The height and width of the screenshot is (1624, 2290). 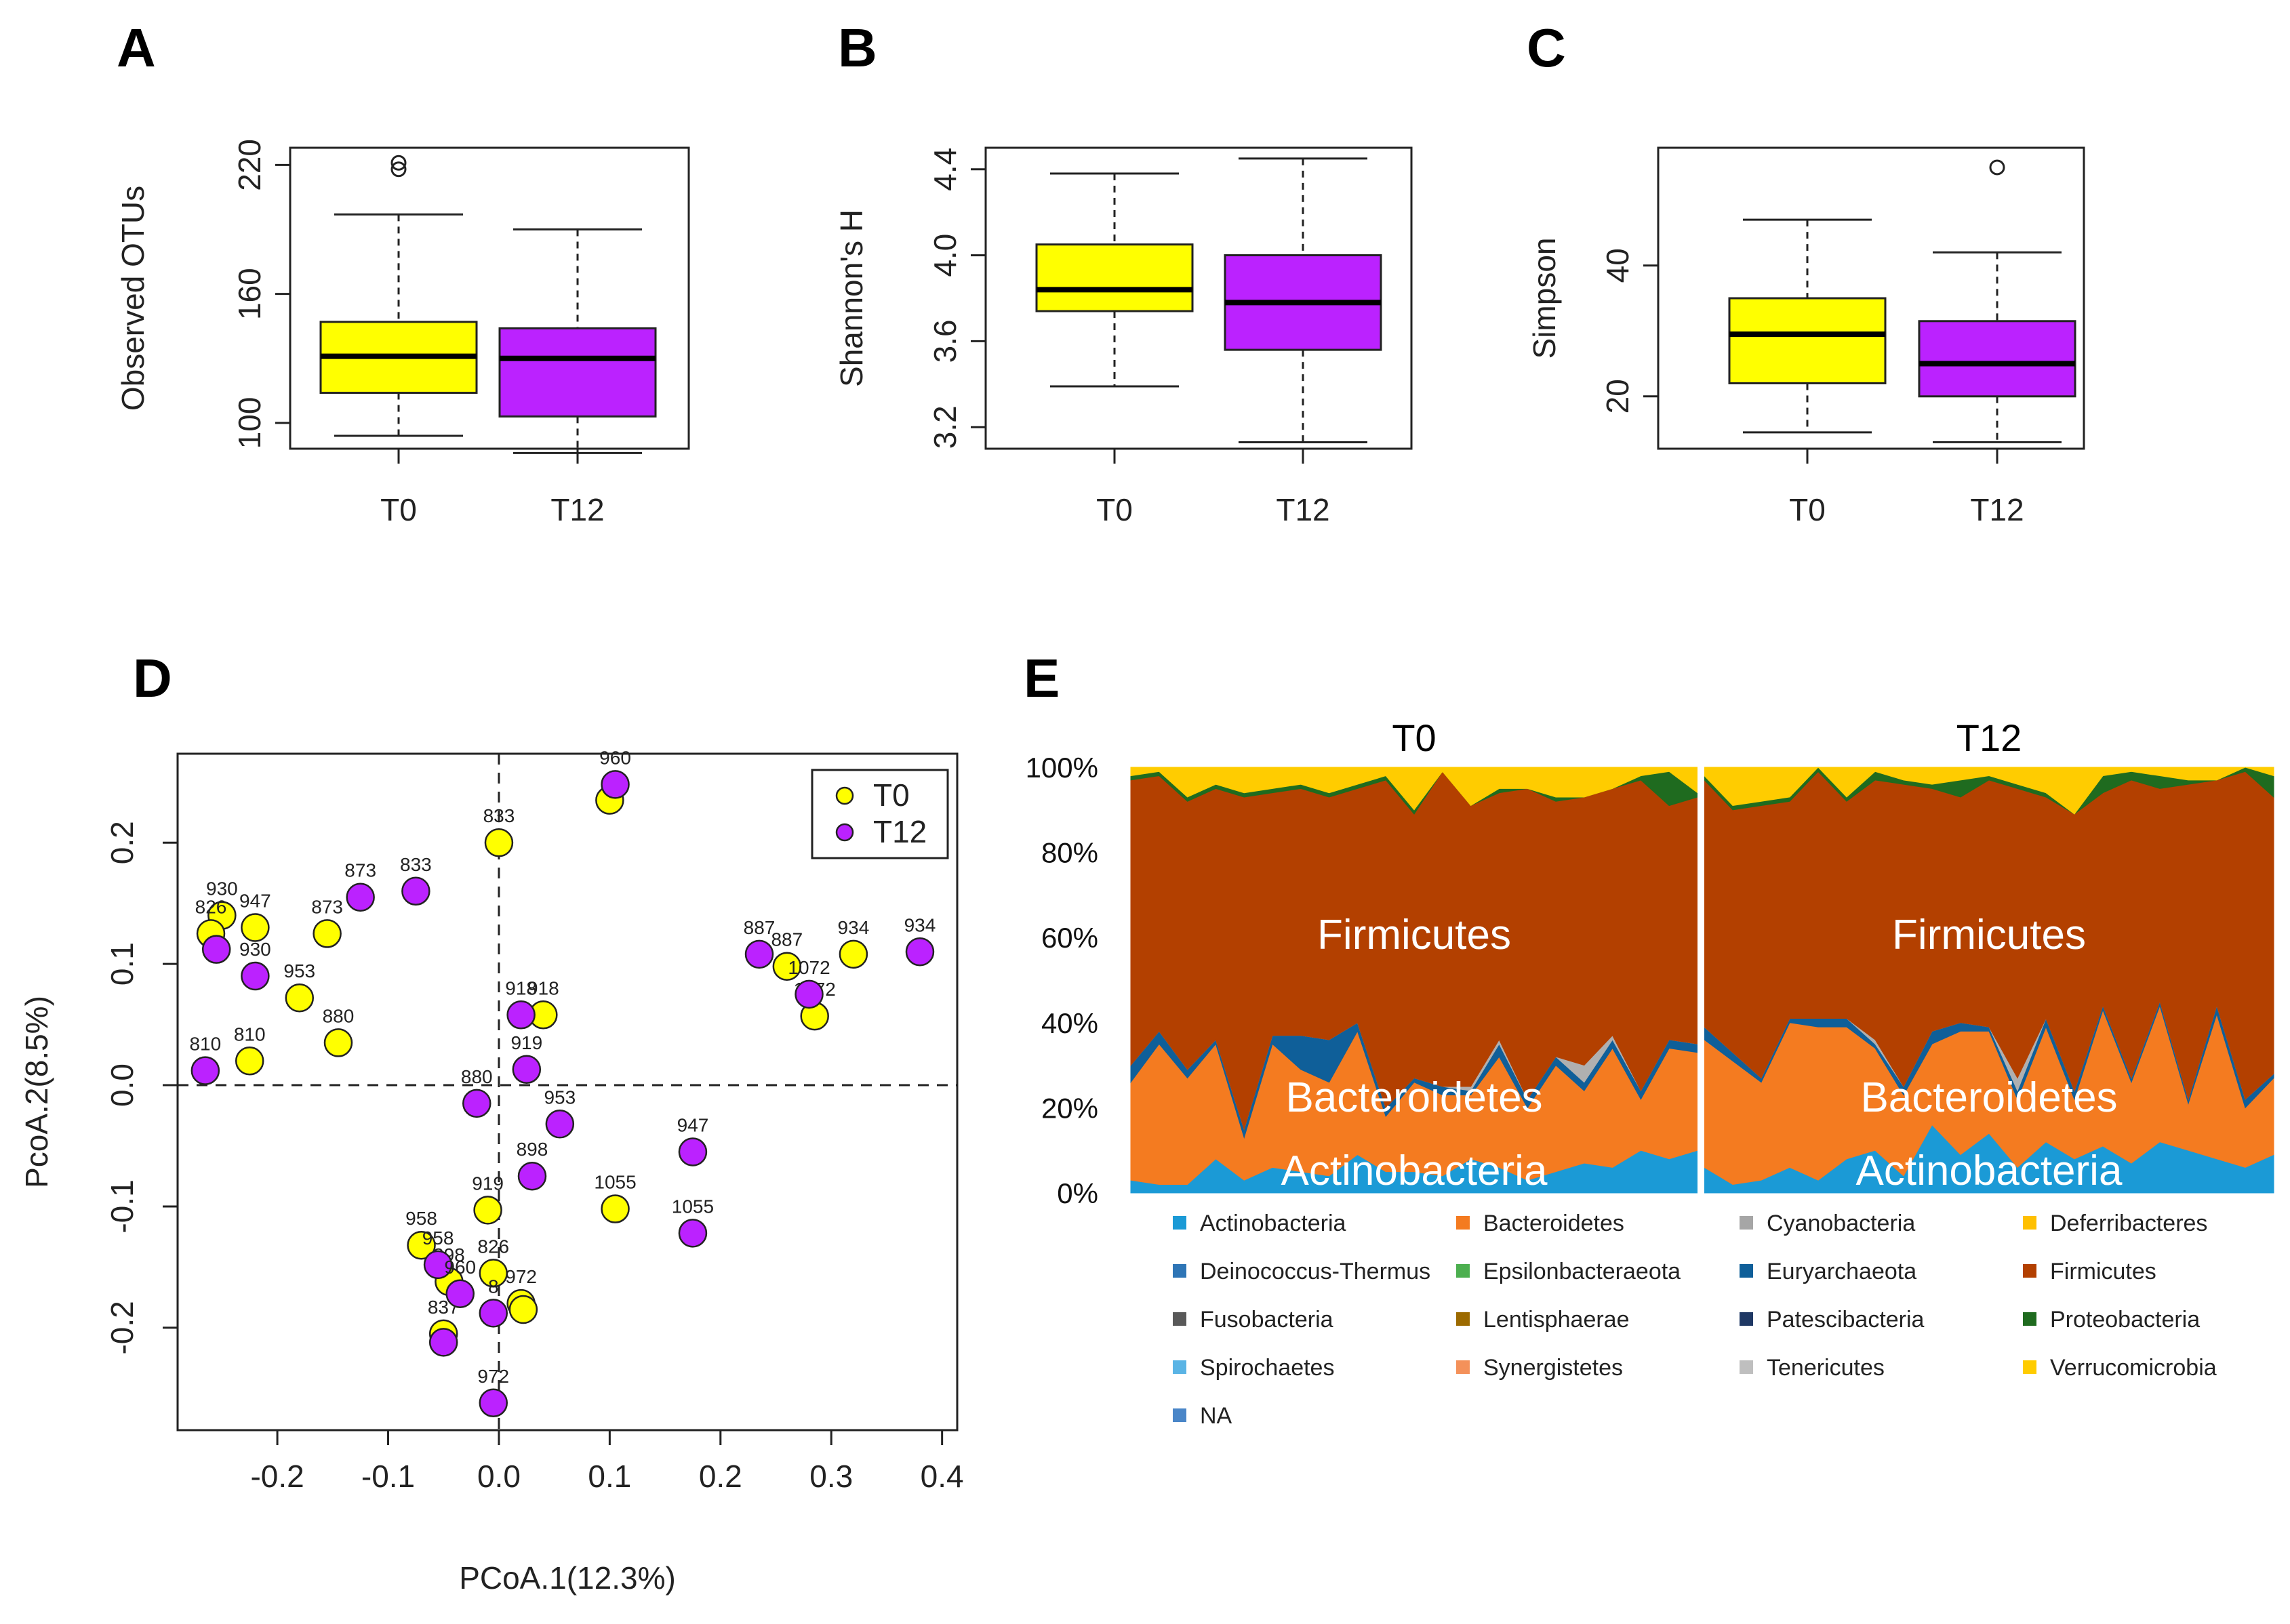 I want to click on legend-label: Lentisphaerae, so click(x=1556, y=1320).